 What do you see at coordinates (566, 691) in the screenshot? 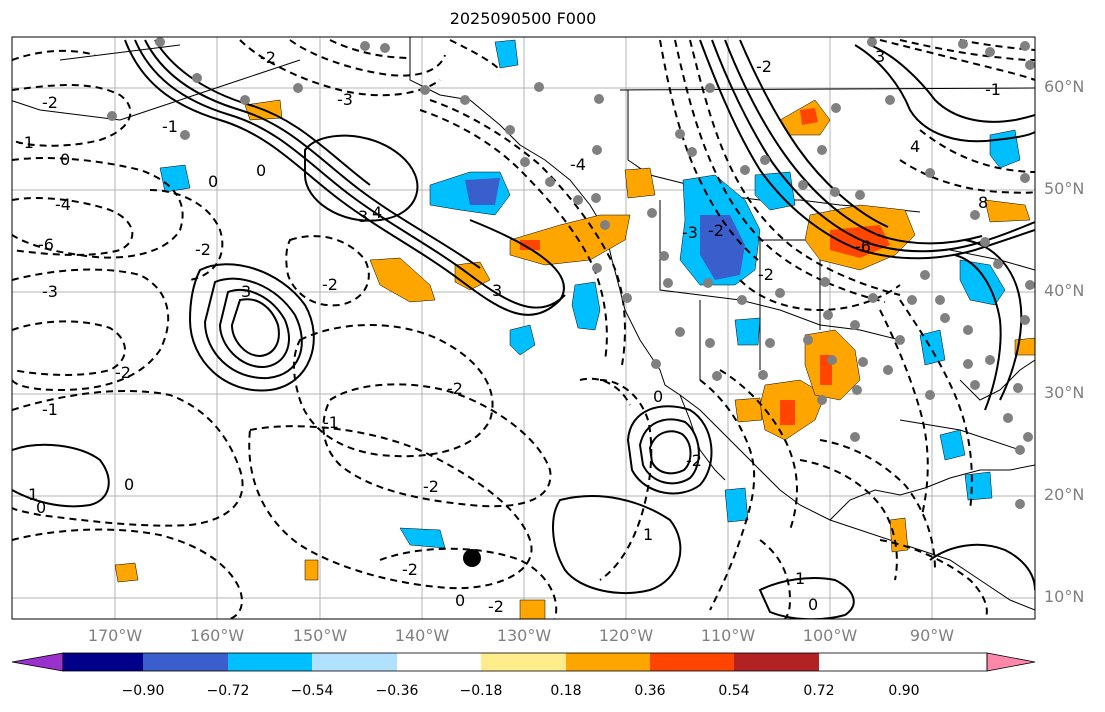
I see `colorbar-tick: 0.18` at bounding box center [566, 691].